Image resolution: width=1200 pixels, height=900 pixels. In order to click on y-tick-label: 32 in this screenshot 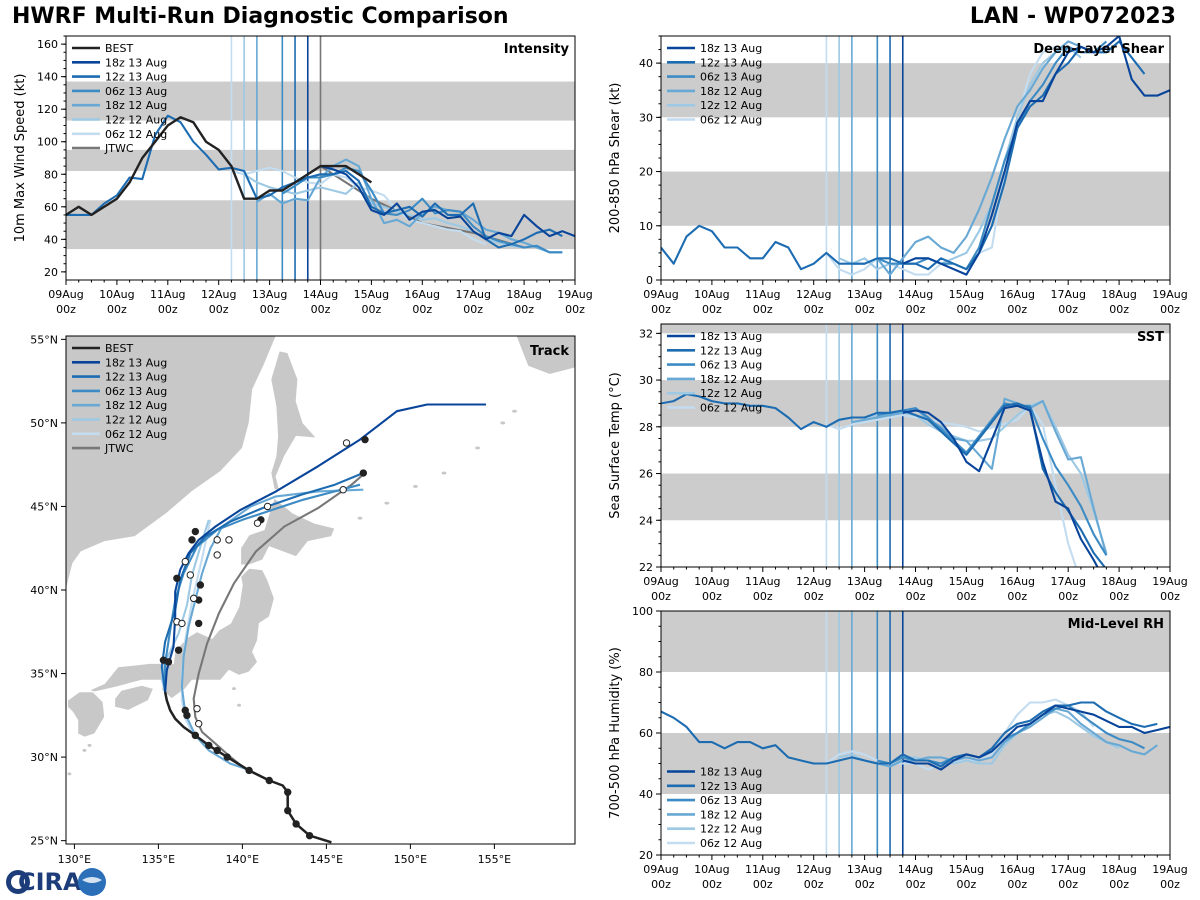, I will do `click(646, 333)`.